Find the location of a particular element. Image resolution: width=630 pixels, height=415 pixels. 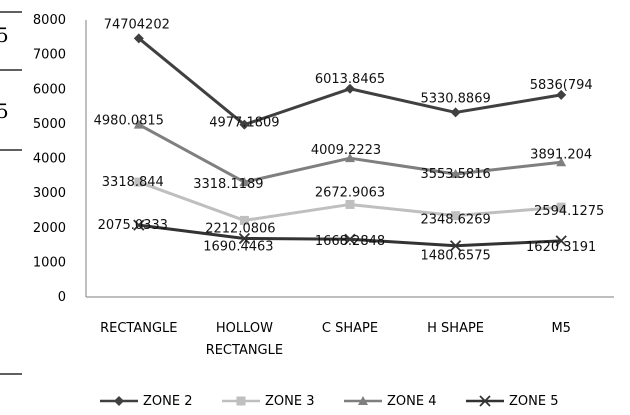

data-label: 1690.4463 is located at coordinates (238, 246).